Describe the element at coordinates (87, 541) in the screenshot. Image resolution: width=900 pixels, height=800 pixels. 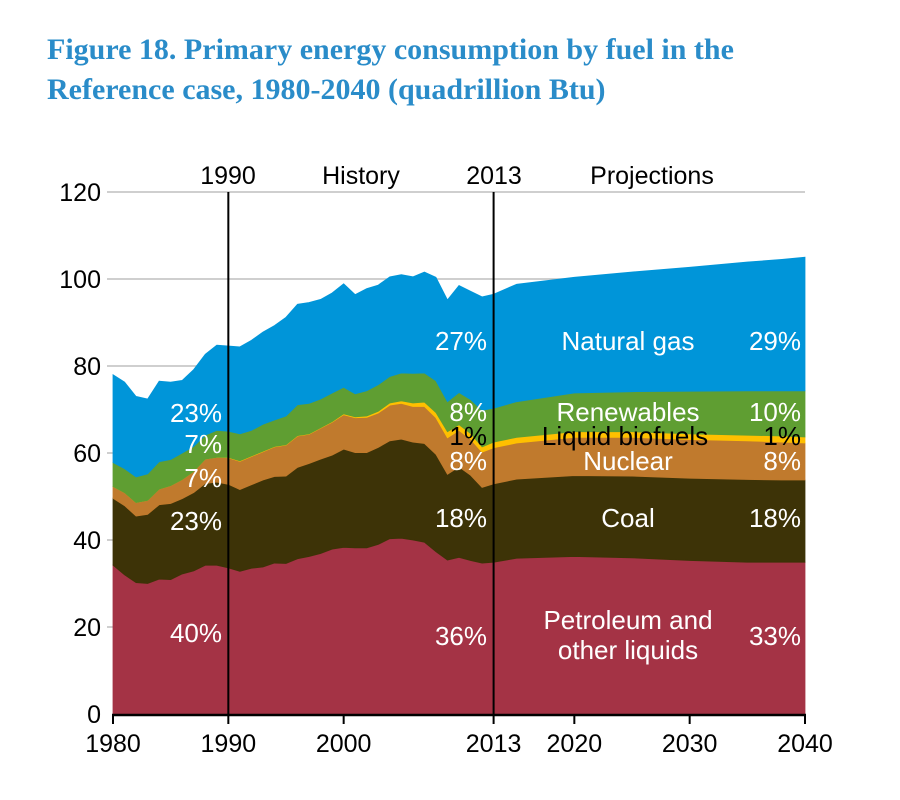
I see `y-tick-label-40: 40` at that location.